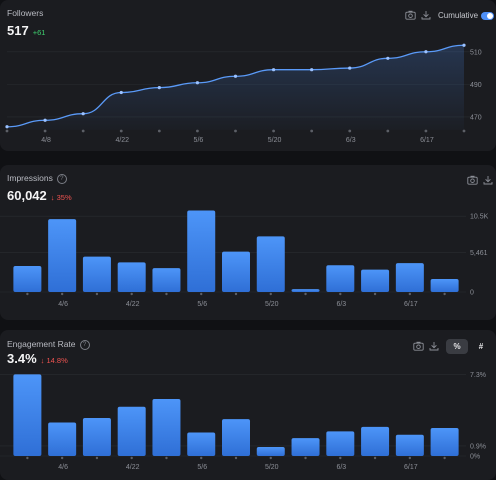 Image resolution: width=496 pixels, height=480 pixels. Describe the element at coordinates (479, 253) in the screenshot. I see `y-tick-label: 5,461` at that location.